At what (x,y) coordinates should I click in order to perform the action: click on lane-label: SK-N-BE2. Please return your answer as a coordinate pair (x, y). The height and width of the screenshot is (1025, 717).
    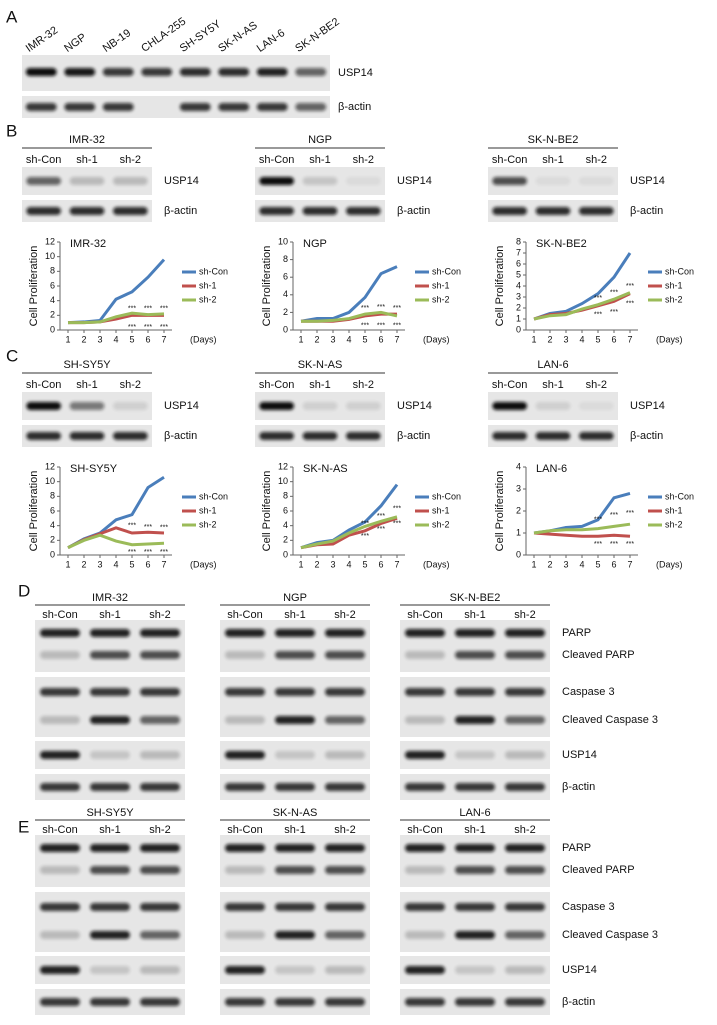
    Looking at the image, I should click on (317, 35).